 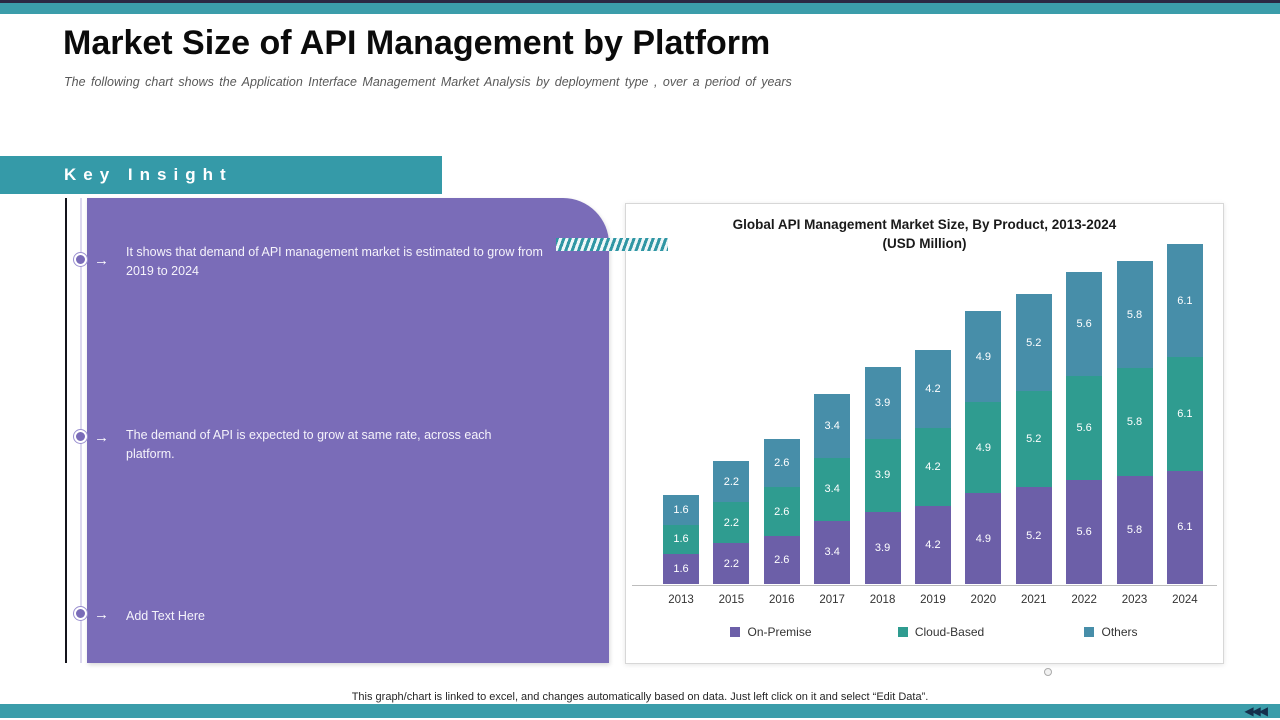 I want to click on x-axis-line, so click(x=924, y=585).